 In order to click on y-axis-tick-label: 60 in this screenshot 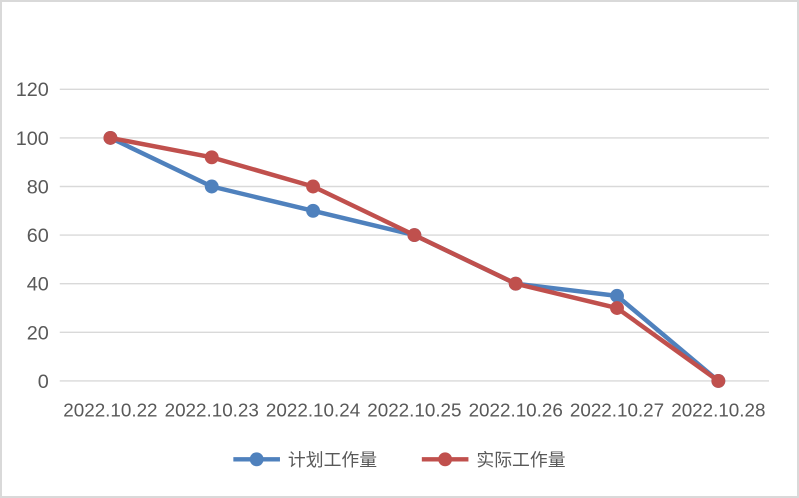, I will do `click(38, 236)`.